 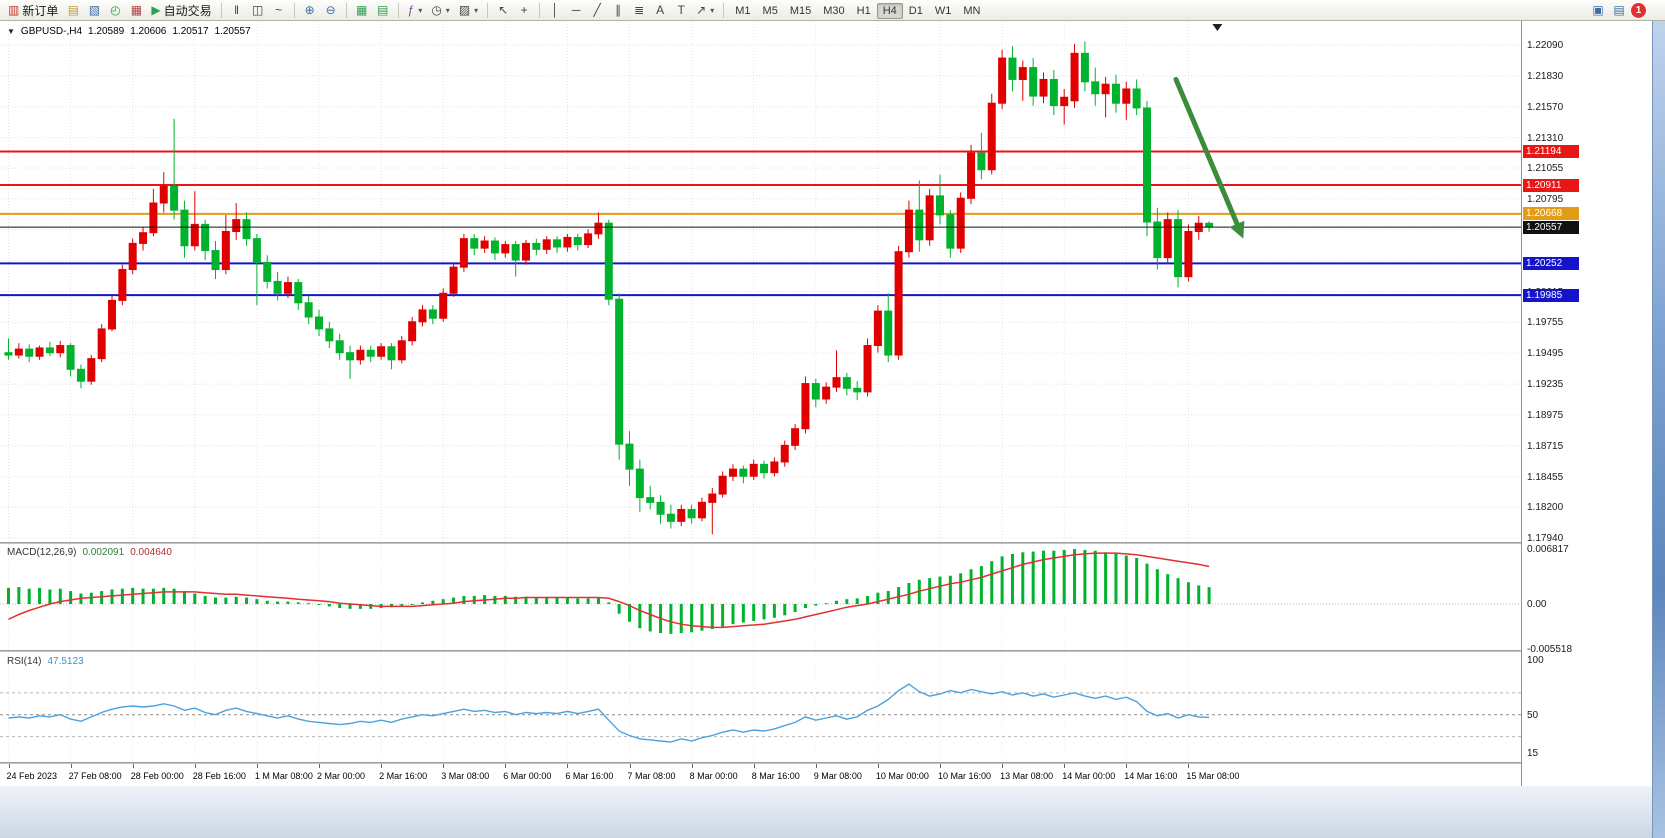 I want to click on terminal-panel-icon: ▣, so click(x=1598, y=10).